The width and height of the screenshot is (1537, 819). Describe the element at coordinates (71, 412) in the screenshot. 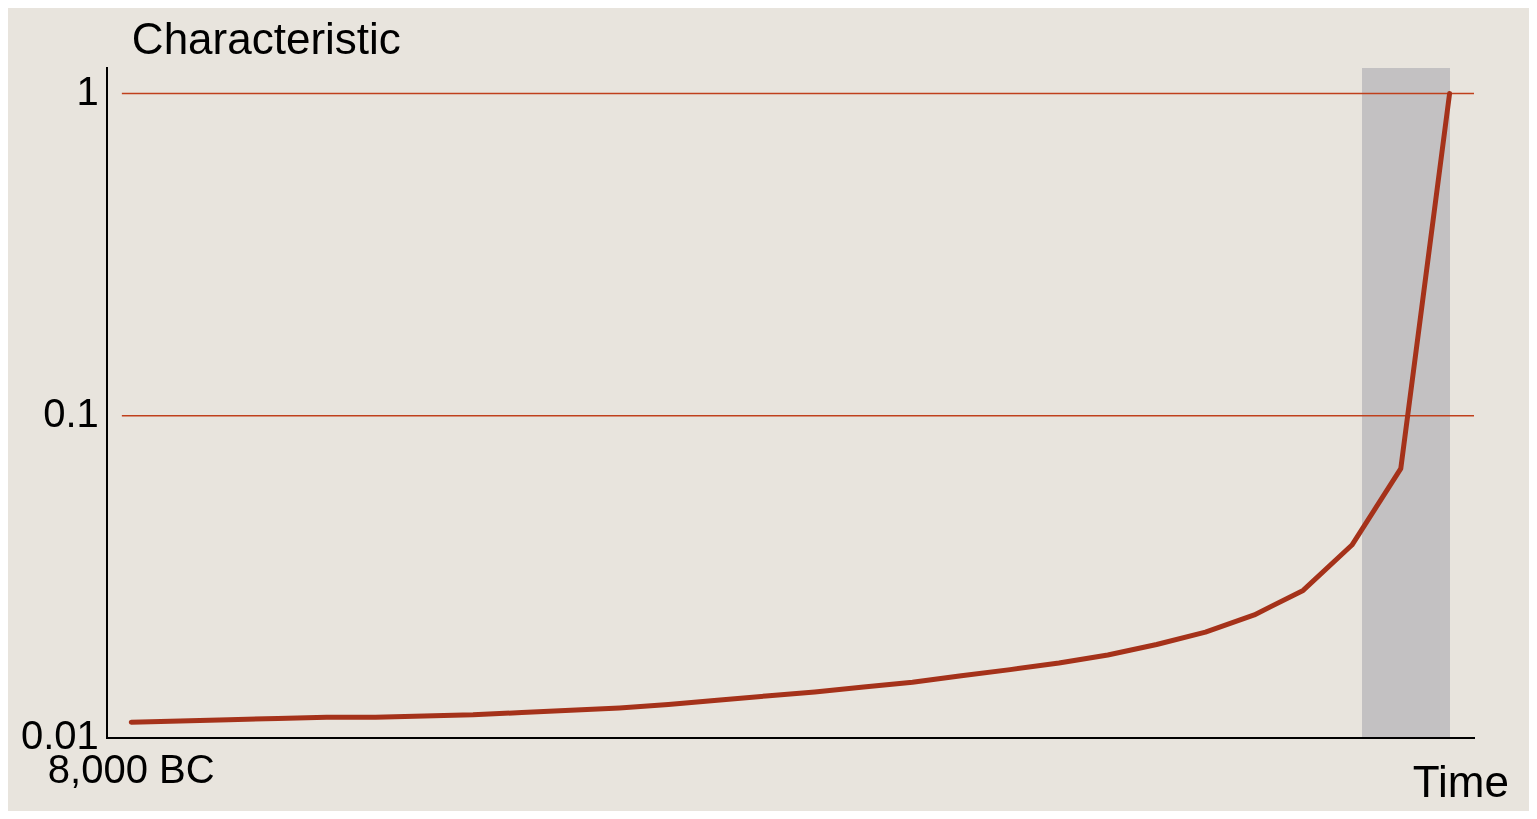

I see `y-tick-label: 0.1` at that location.